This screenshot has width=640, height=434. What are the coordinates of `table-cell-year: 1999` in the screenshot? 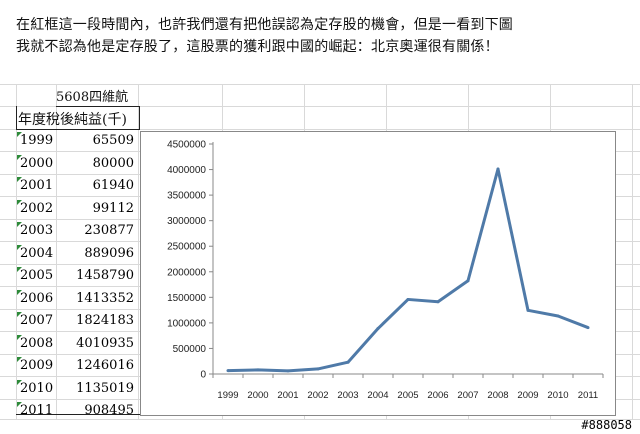 It's located at (37, 140).